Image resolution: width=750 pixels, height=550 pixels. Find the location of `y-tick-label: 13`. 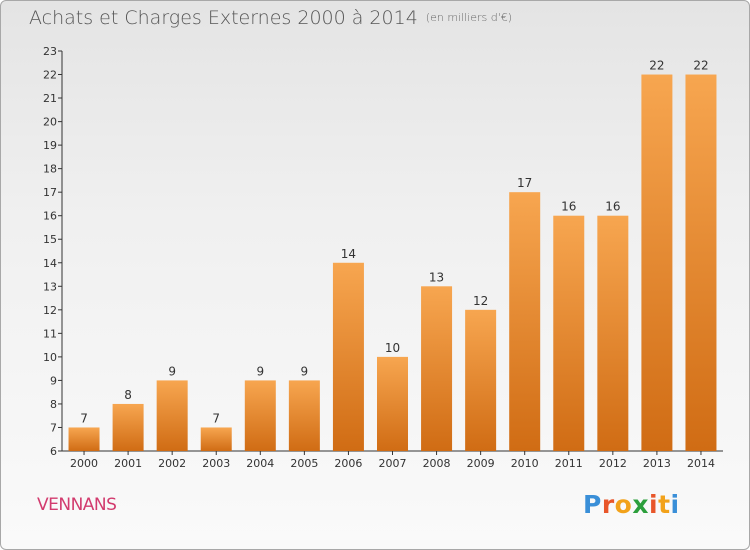

y-tick-label: 13 is located at coordinates (50, 286).